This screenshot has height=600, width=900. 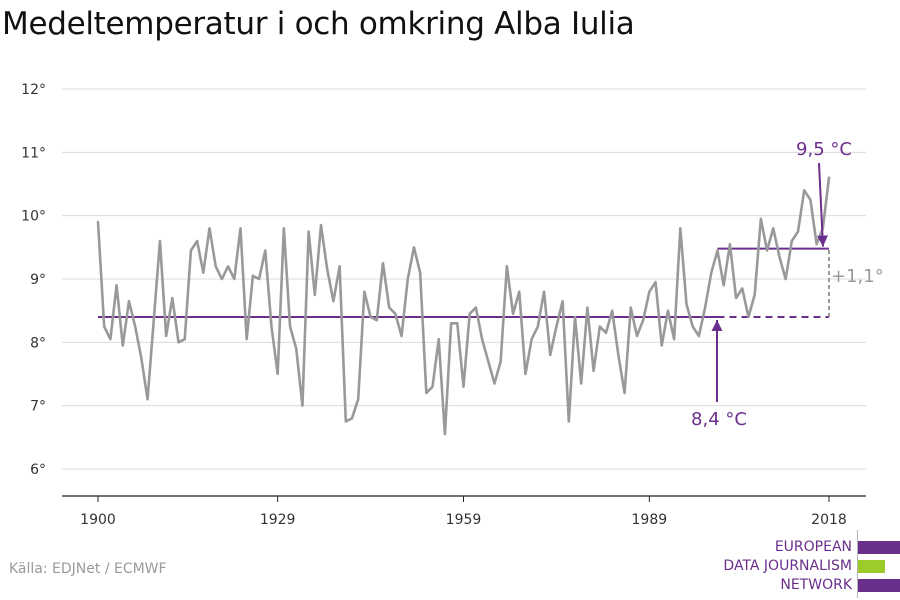 I want to click on y-tick-label: 9°, so click(x=38, y=280).